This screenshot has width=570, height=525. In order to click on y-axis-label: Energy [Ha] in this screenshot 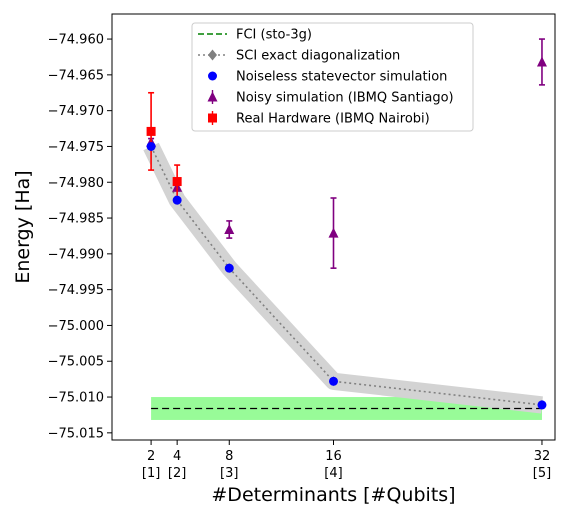, I will do `click(23, 226)`.